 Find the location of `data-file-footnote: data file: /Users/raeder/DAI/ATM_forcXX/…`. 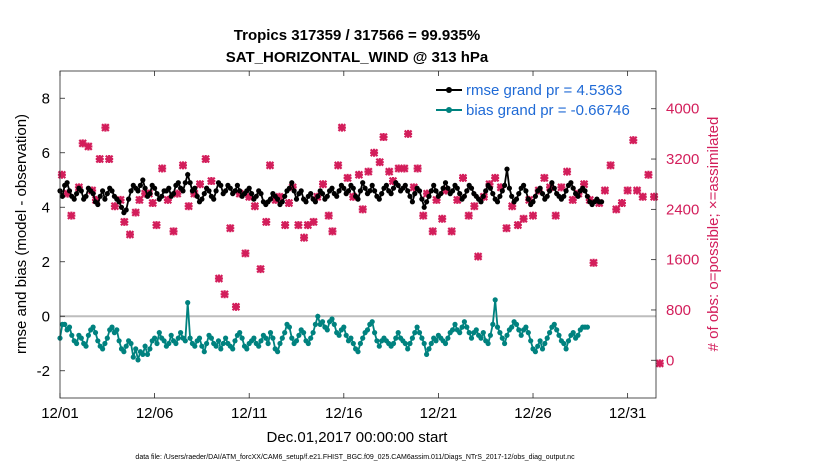

data-file-footnote: data file: /Users/raeder/DAI/ATM_forcXX/… is located at coordinates (355, 457).